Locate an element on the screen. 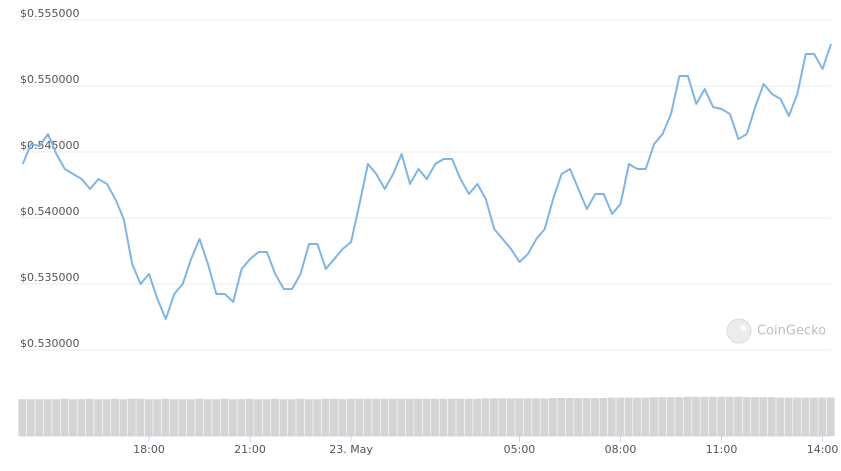  x-tick-label: 05:00 is located at coordinates (520, 449).